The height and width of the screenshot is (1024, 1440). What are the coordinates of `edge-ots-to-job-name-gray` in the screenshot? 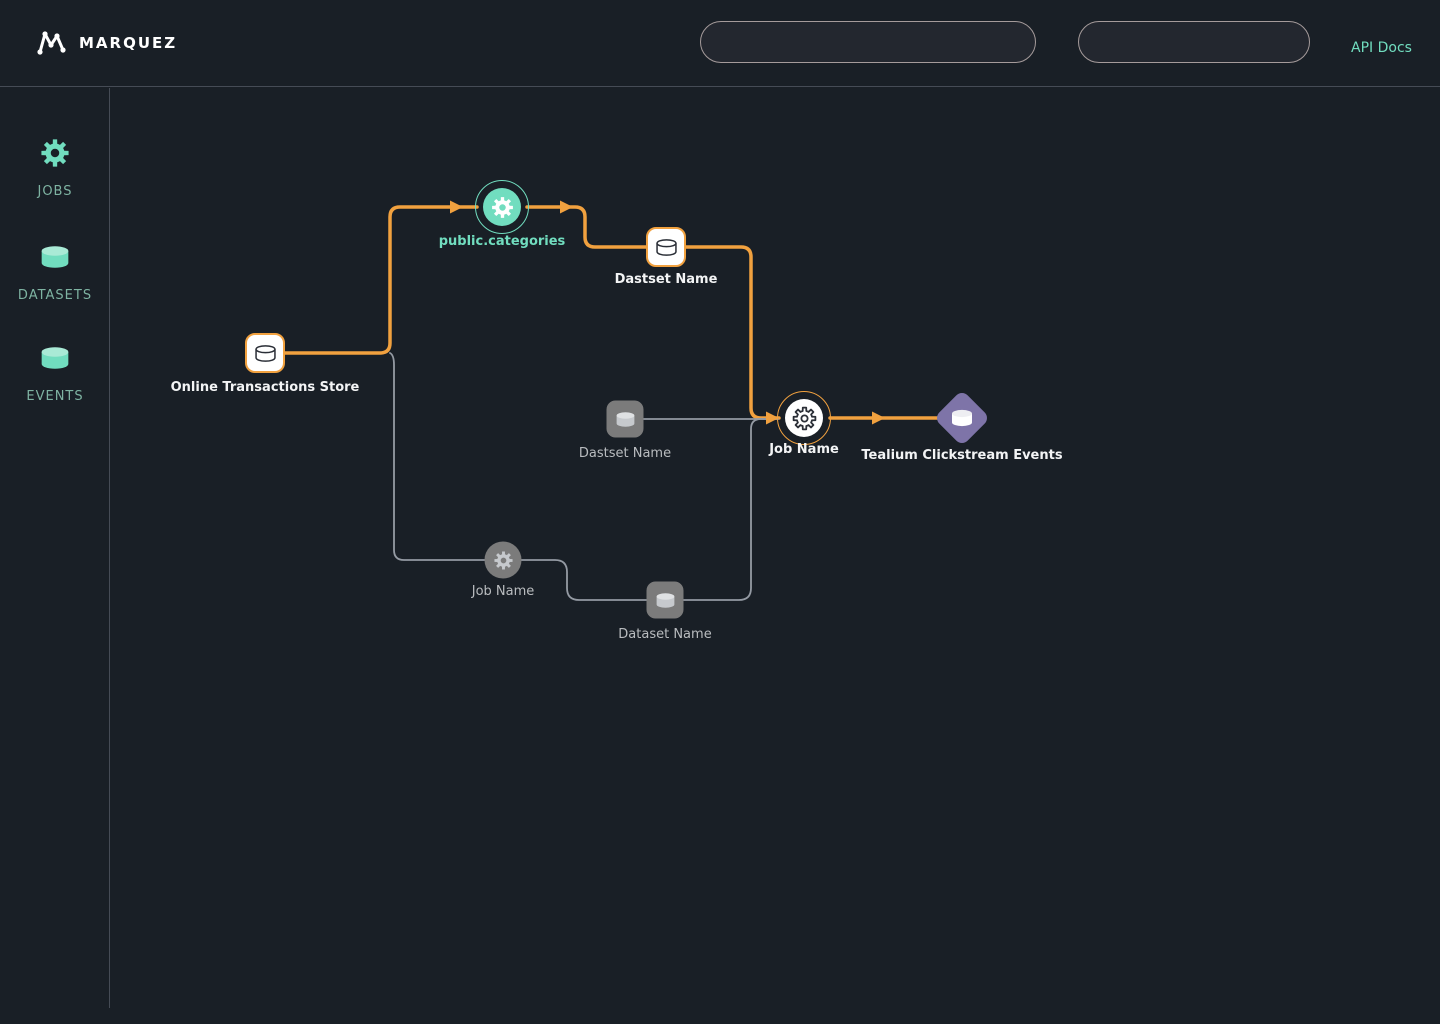 It's located at (584, 476).